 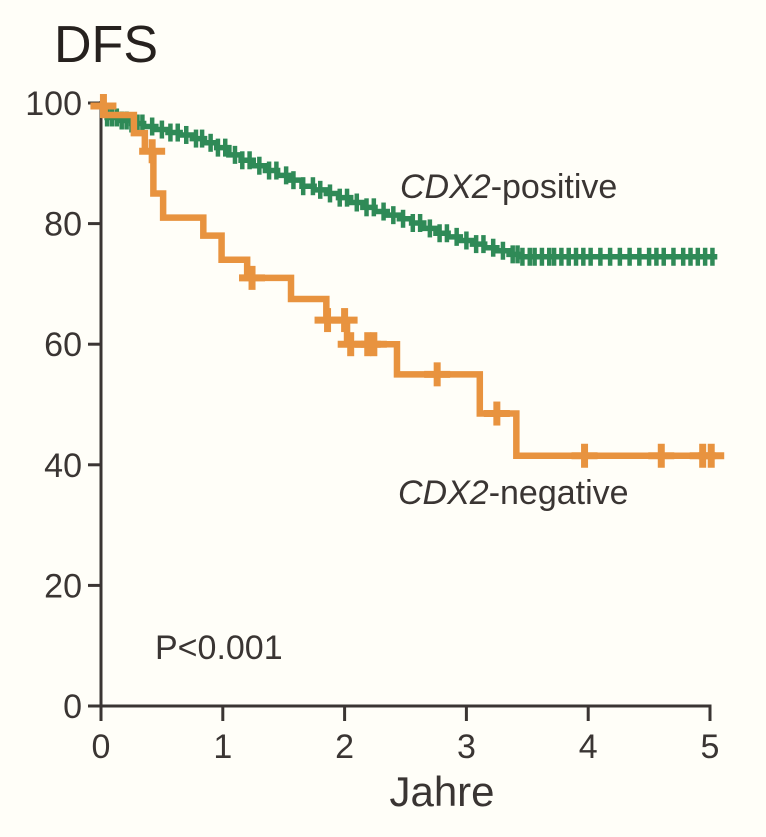 I want to click on x-tick-label: 2, so click(x=344, y=747).